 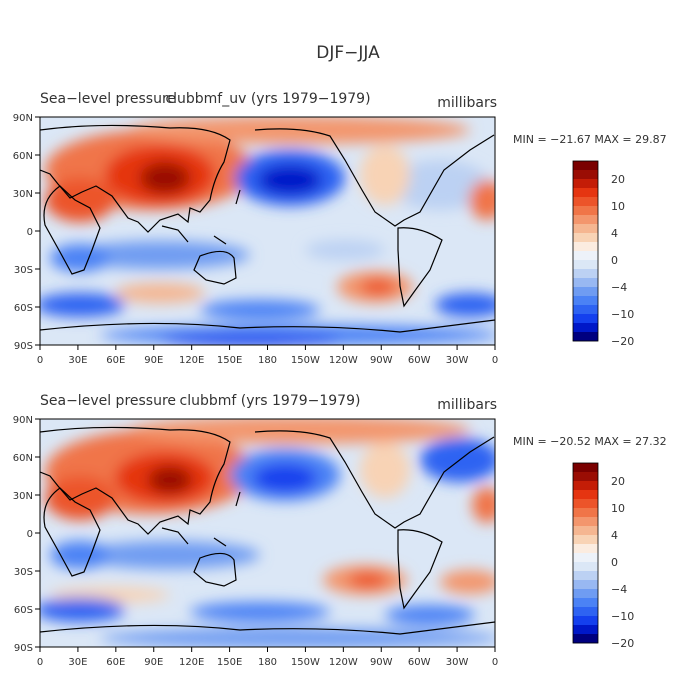 What do you see at coordinates (343, 360) in the screenshot?
I see `lon-tick-label: 120W` at bounding box center [343, 360].